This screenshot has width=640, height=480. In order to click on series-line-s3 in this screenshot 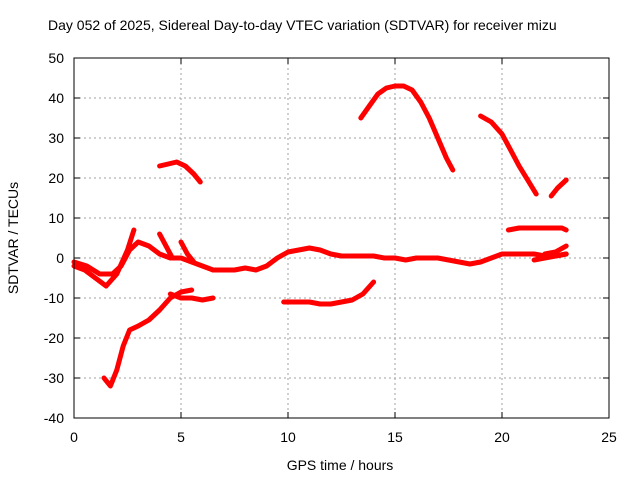, I will do `click(389, 259)`.